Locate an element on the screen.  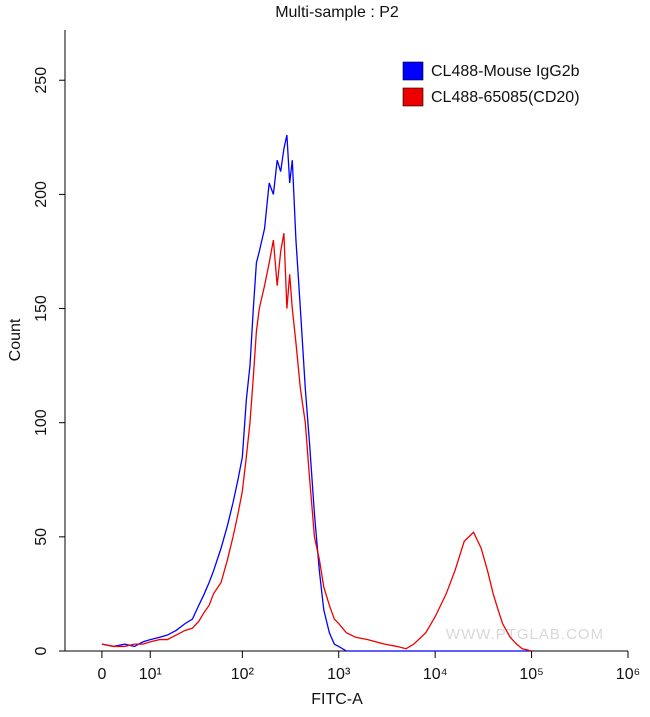
chart-title: Multi-sample : P2 is located at coordinates (337, 12).